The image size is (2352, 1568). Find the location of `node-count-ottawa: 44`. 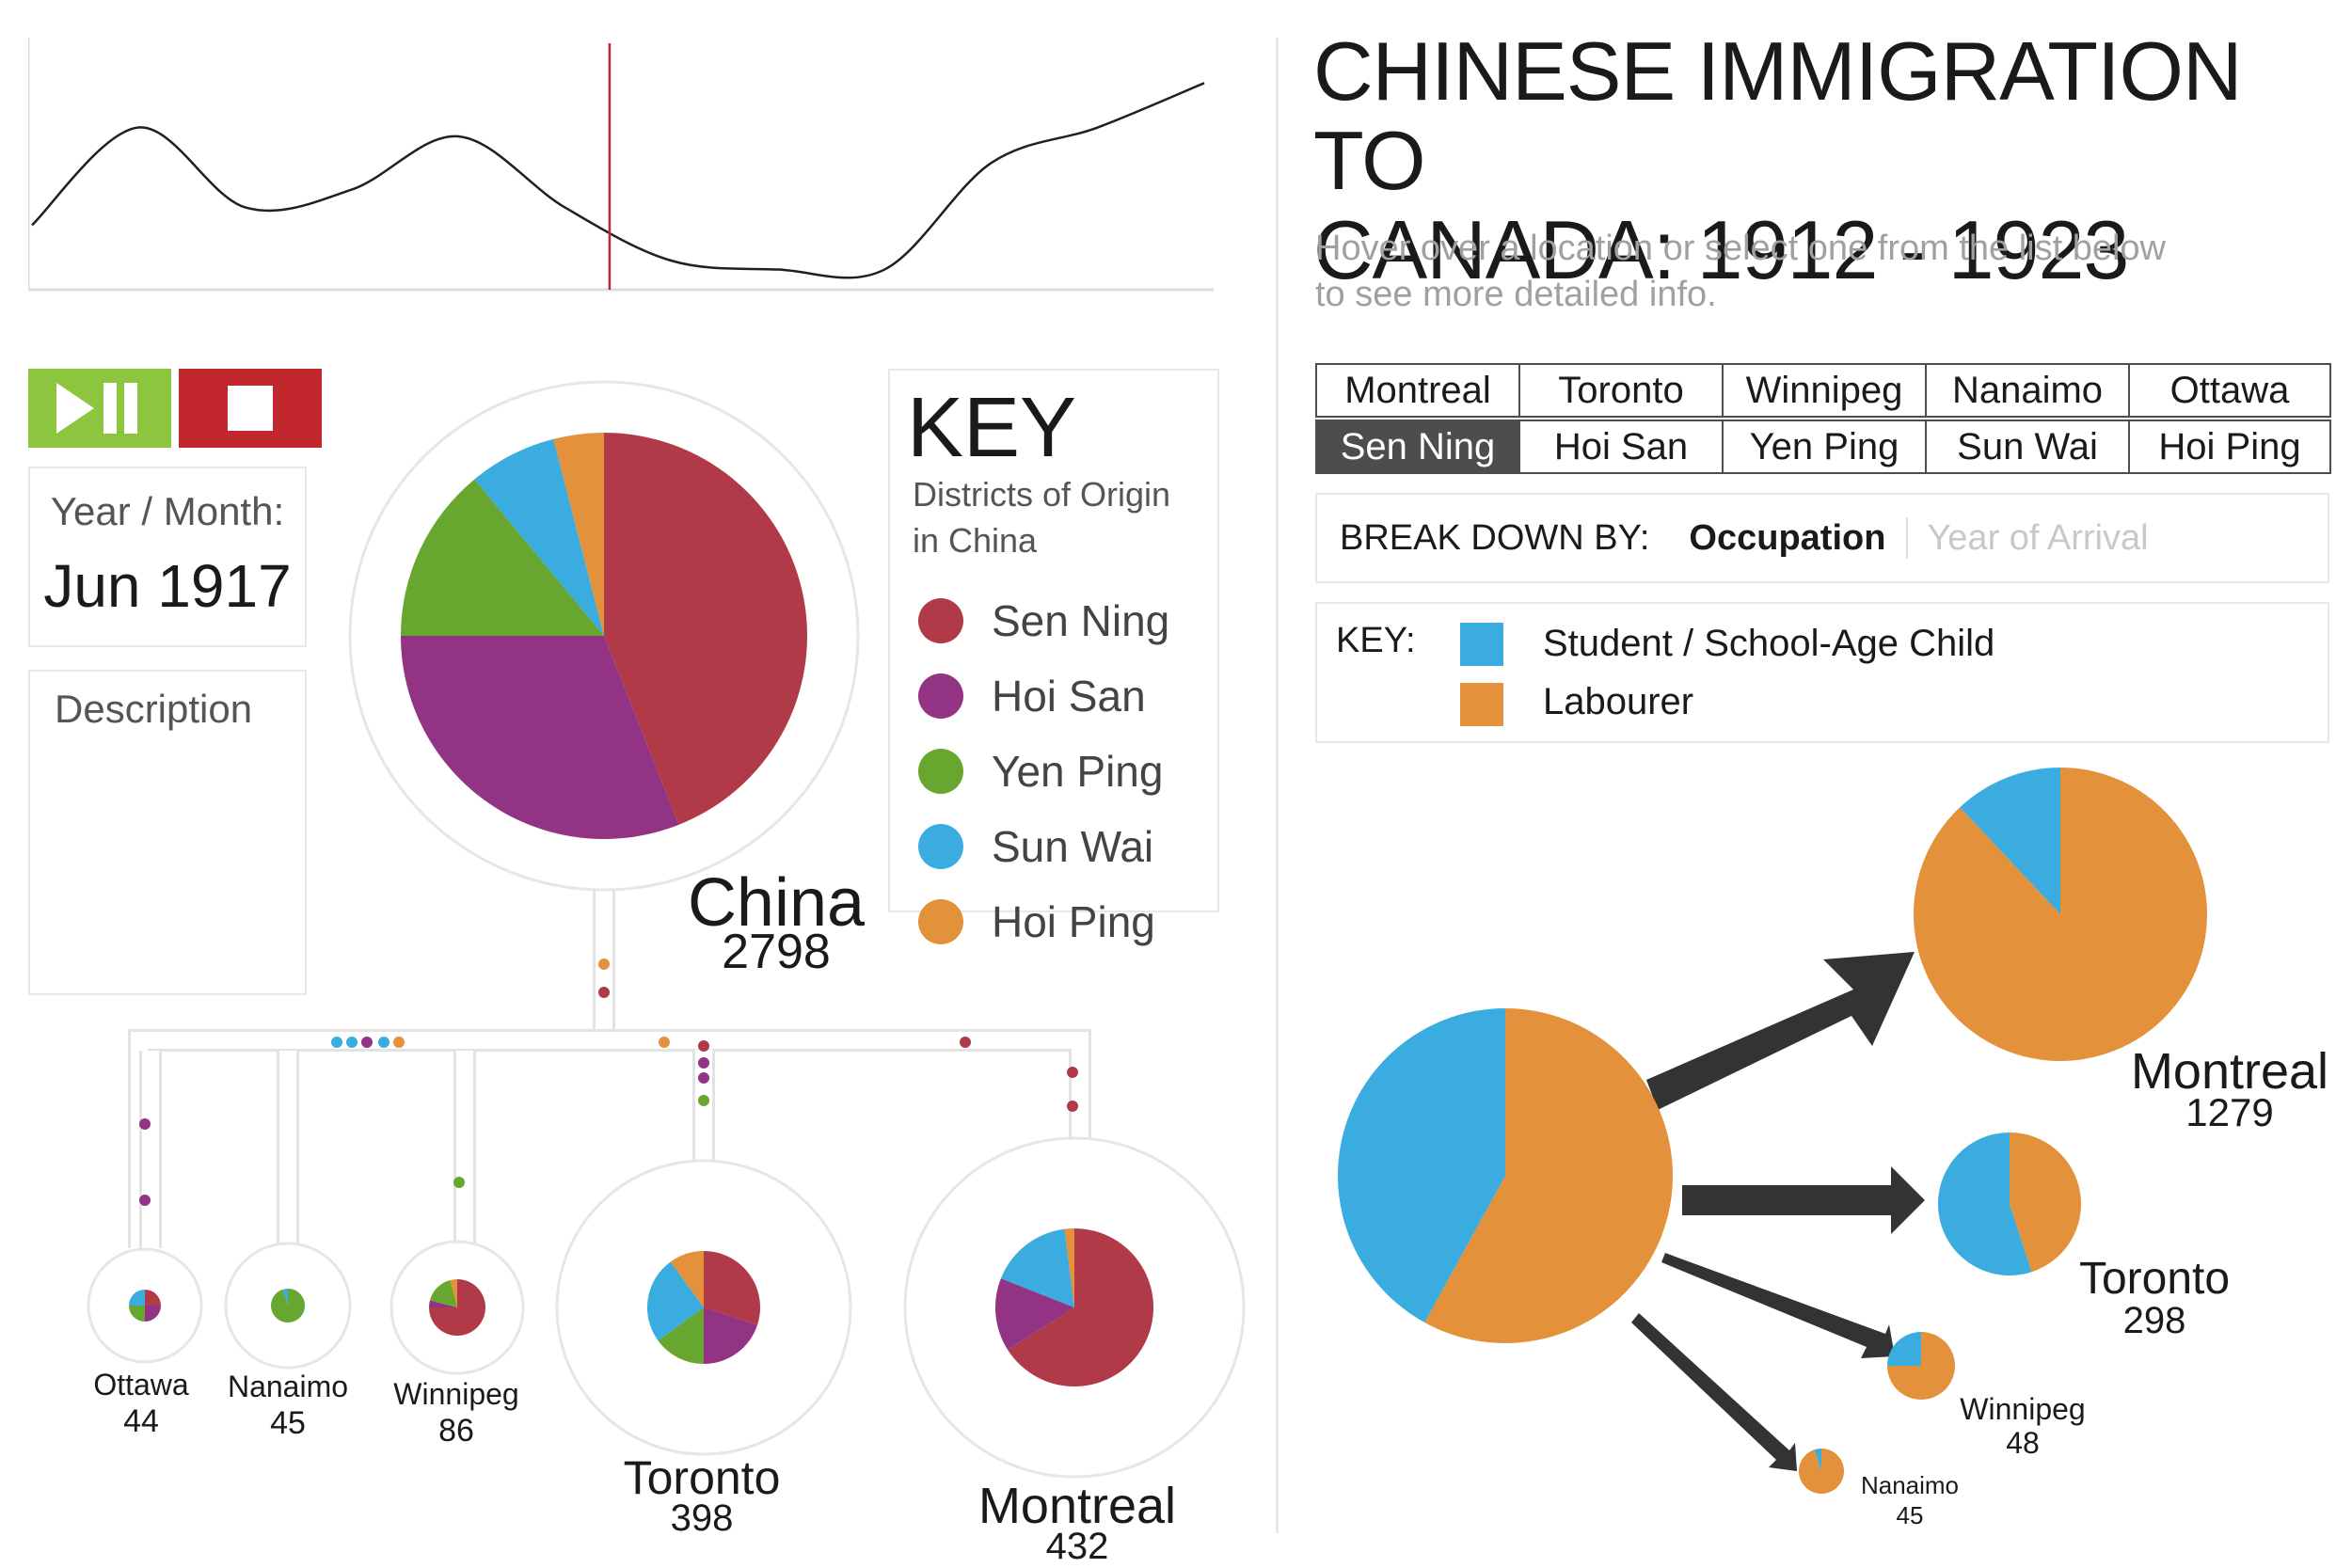

node-count-ottawa: 44 is located at coordinates (141, 1421).